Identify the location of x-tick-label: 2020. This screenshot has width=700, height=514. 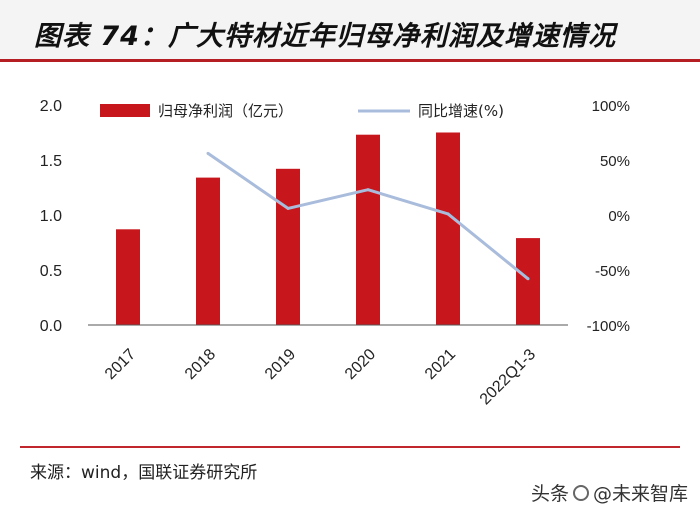
(360, 364).